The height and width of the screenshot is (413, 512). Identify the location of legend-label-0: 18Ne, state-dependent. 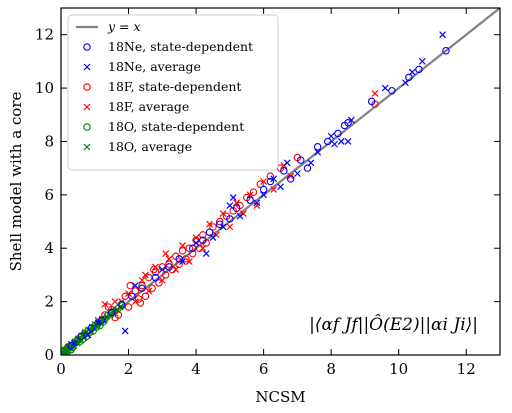
(180, 46).